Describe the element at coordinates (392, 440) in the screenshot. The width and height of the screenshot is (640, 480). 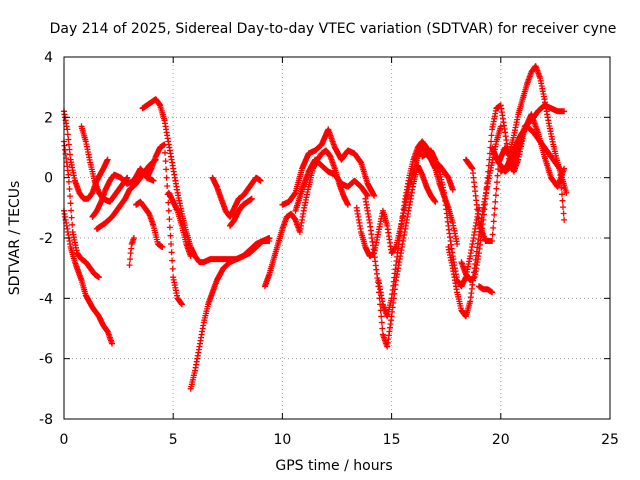
I see `x-tick-label: 15` at that location.